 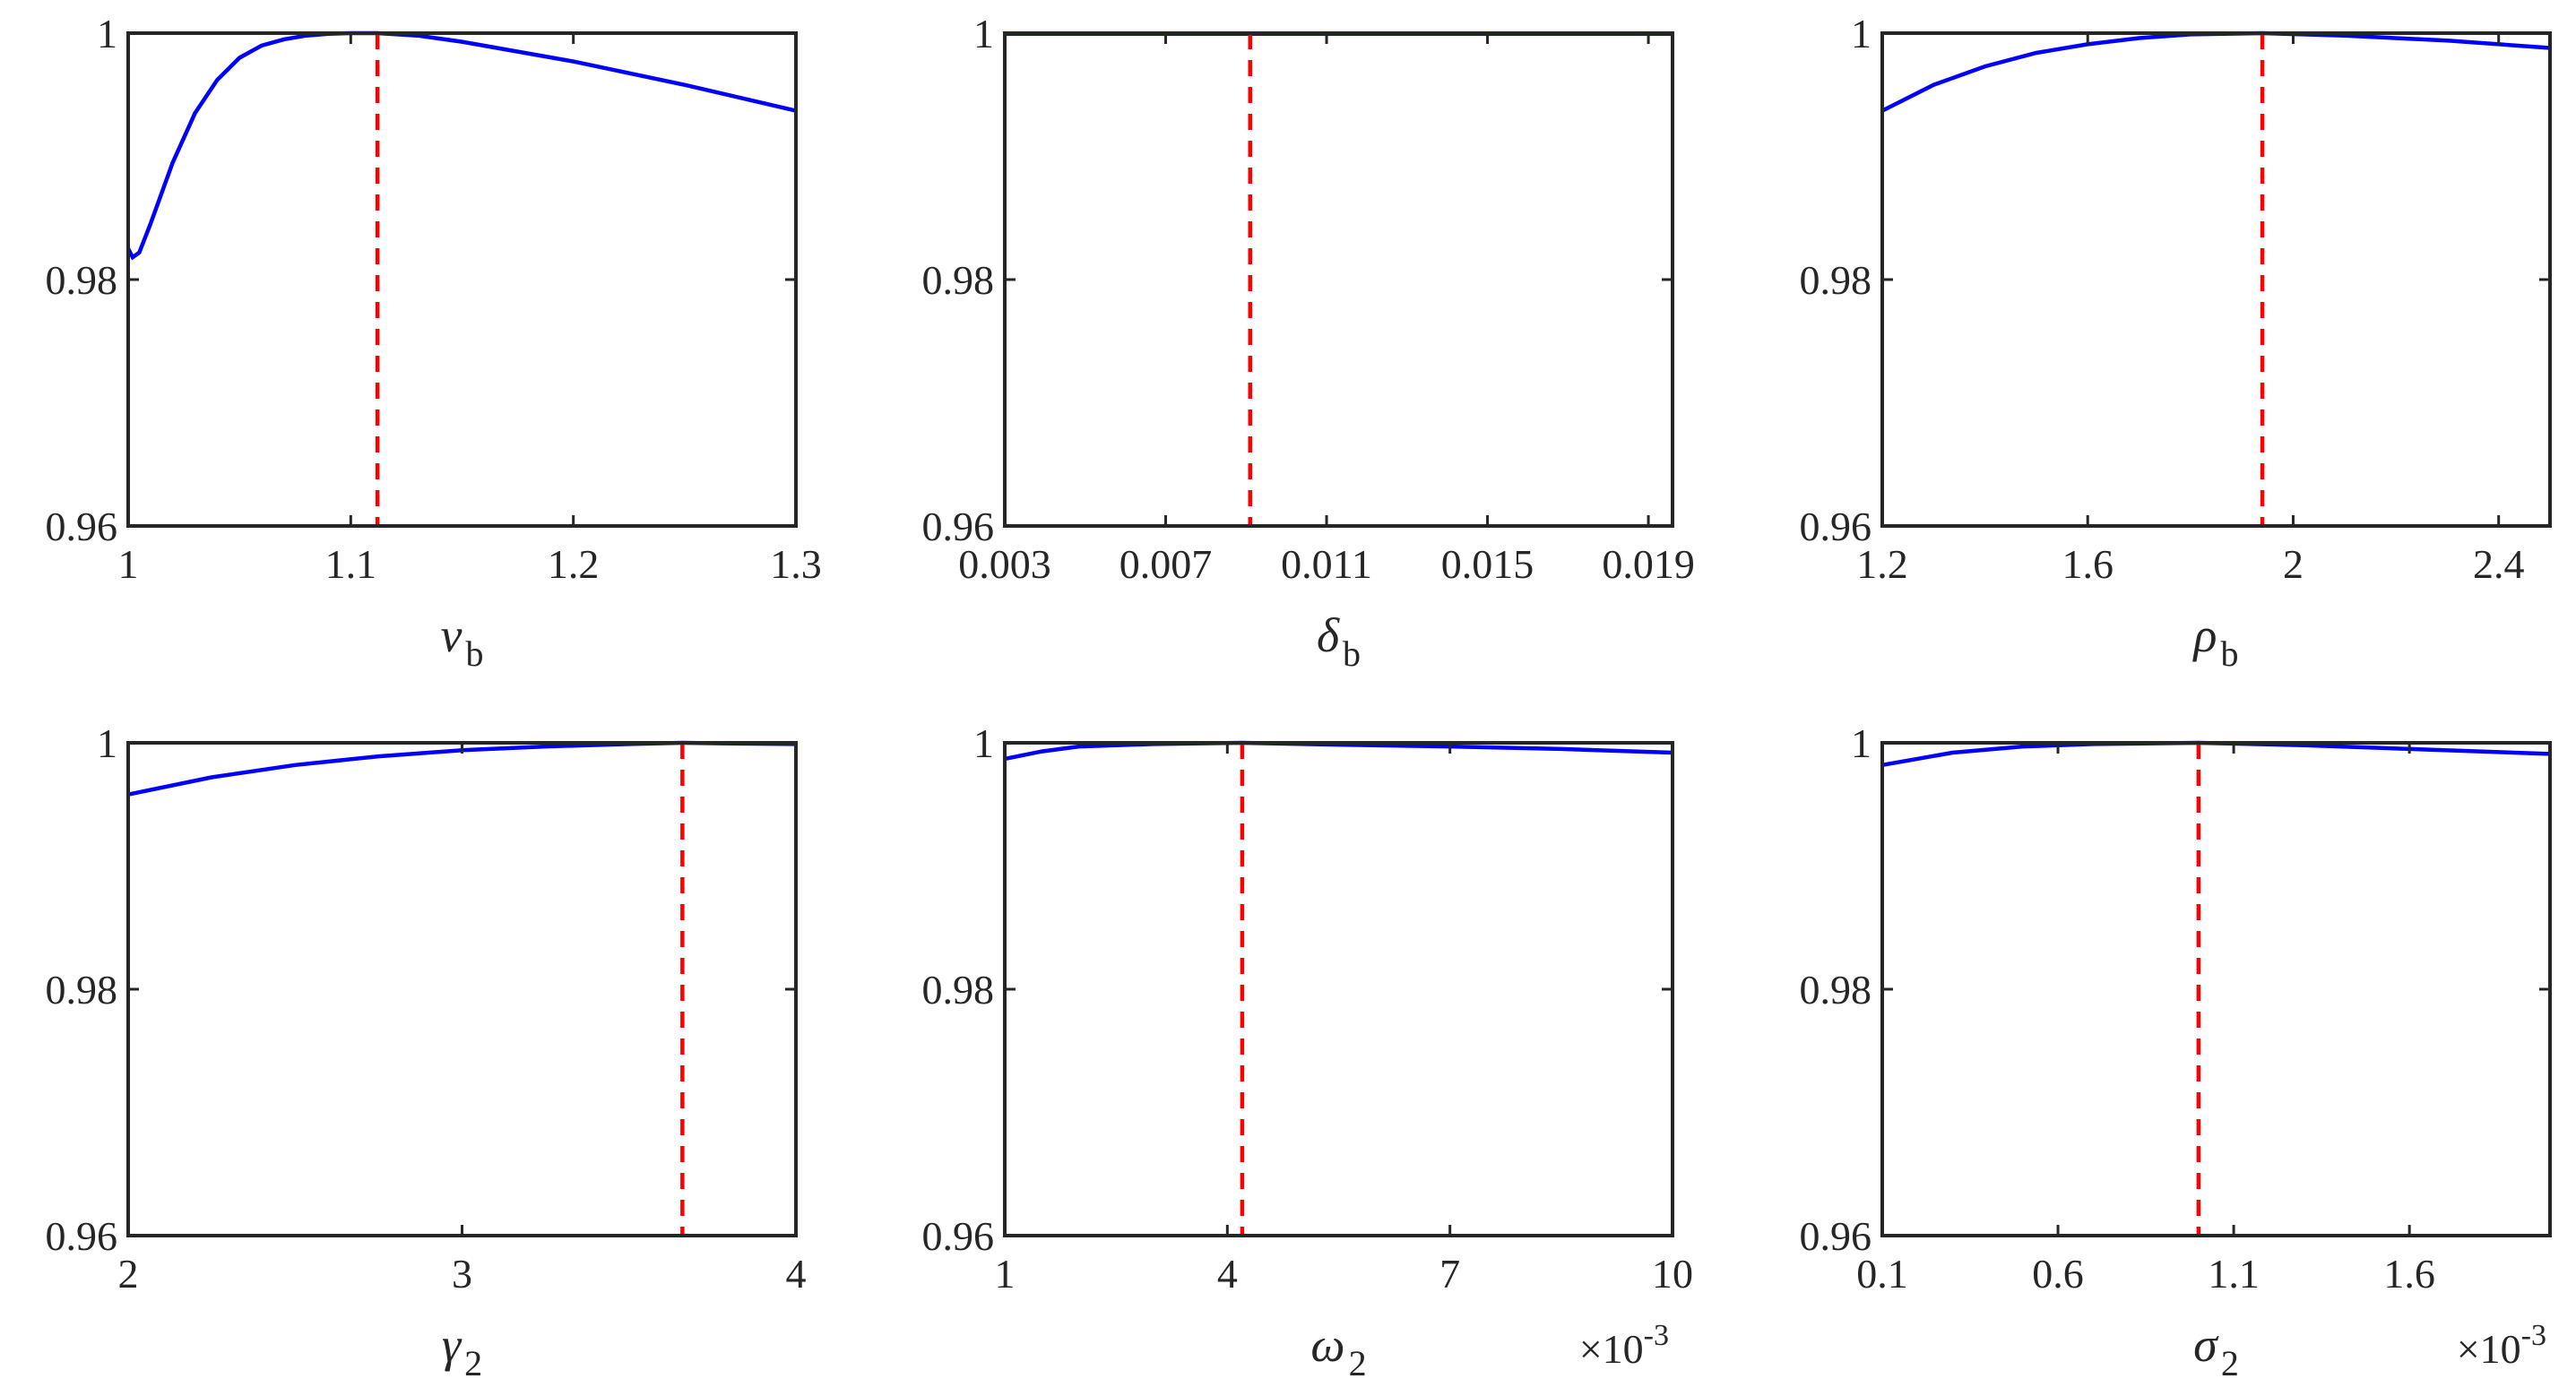 What do you see at coordinates (1449, 1274) in the screenshot?
I see `x-tick-label: 7` at bounding box center [1449, 1274].